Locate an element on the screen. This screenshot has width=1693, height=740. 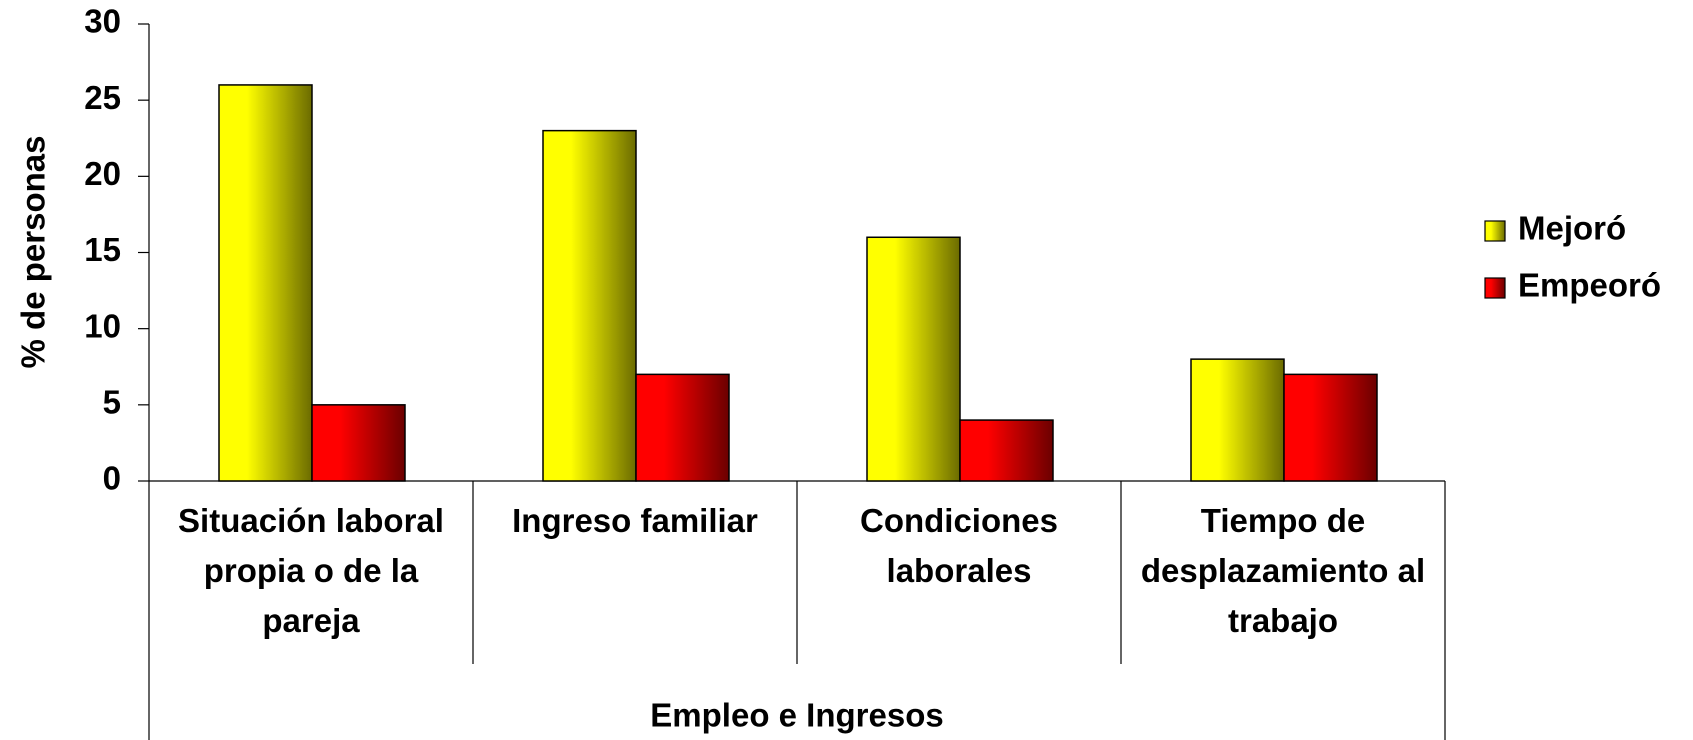
y-tick-label: 5 is located at coordinates (112, 402).